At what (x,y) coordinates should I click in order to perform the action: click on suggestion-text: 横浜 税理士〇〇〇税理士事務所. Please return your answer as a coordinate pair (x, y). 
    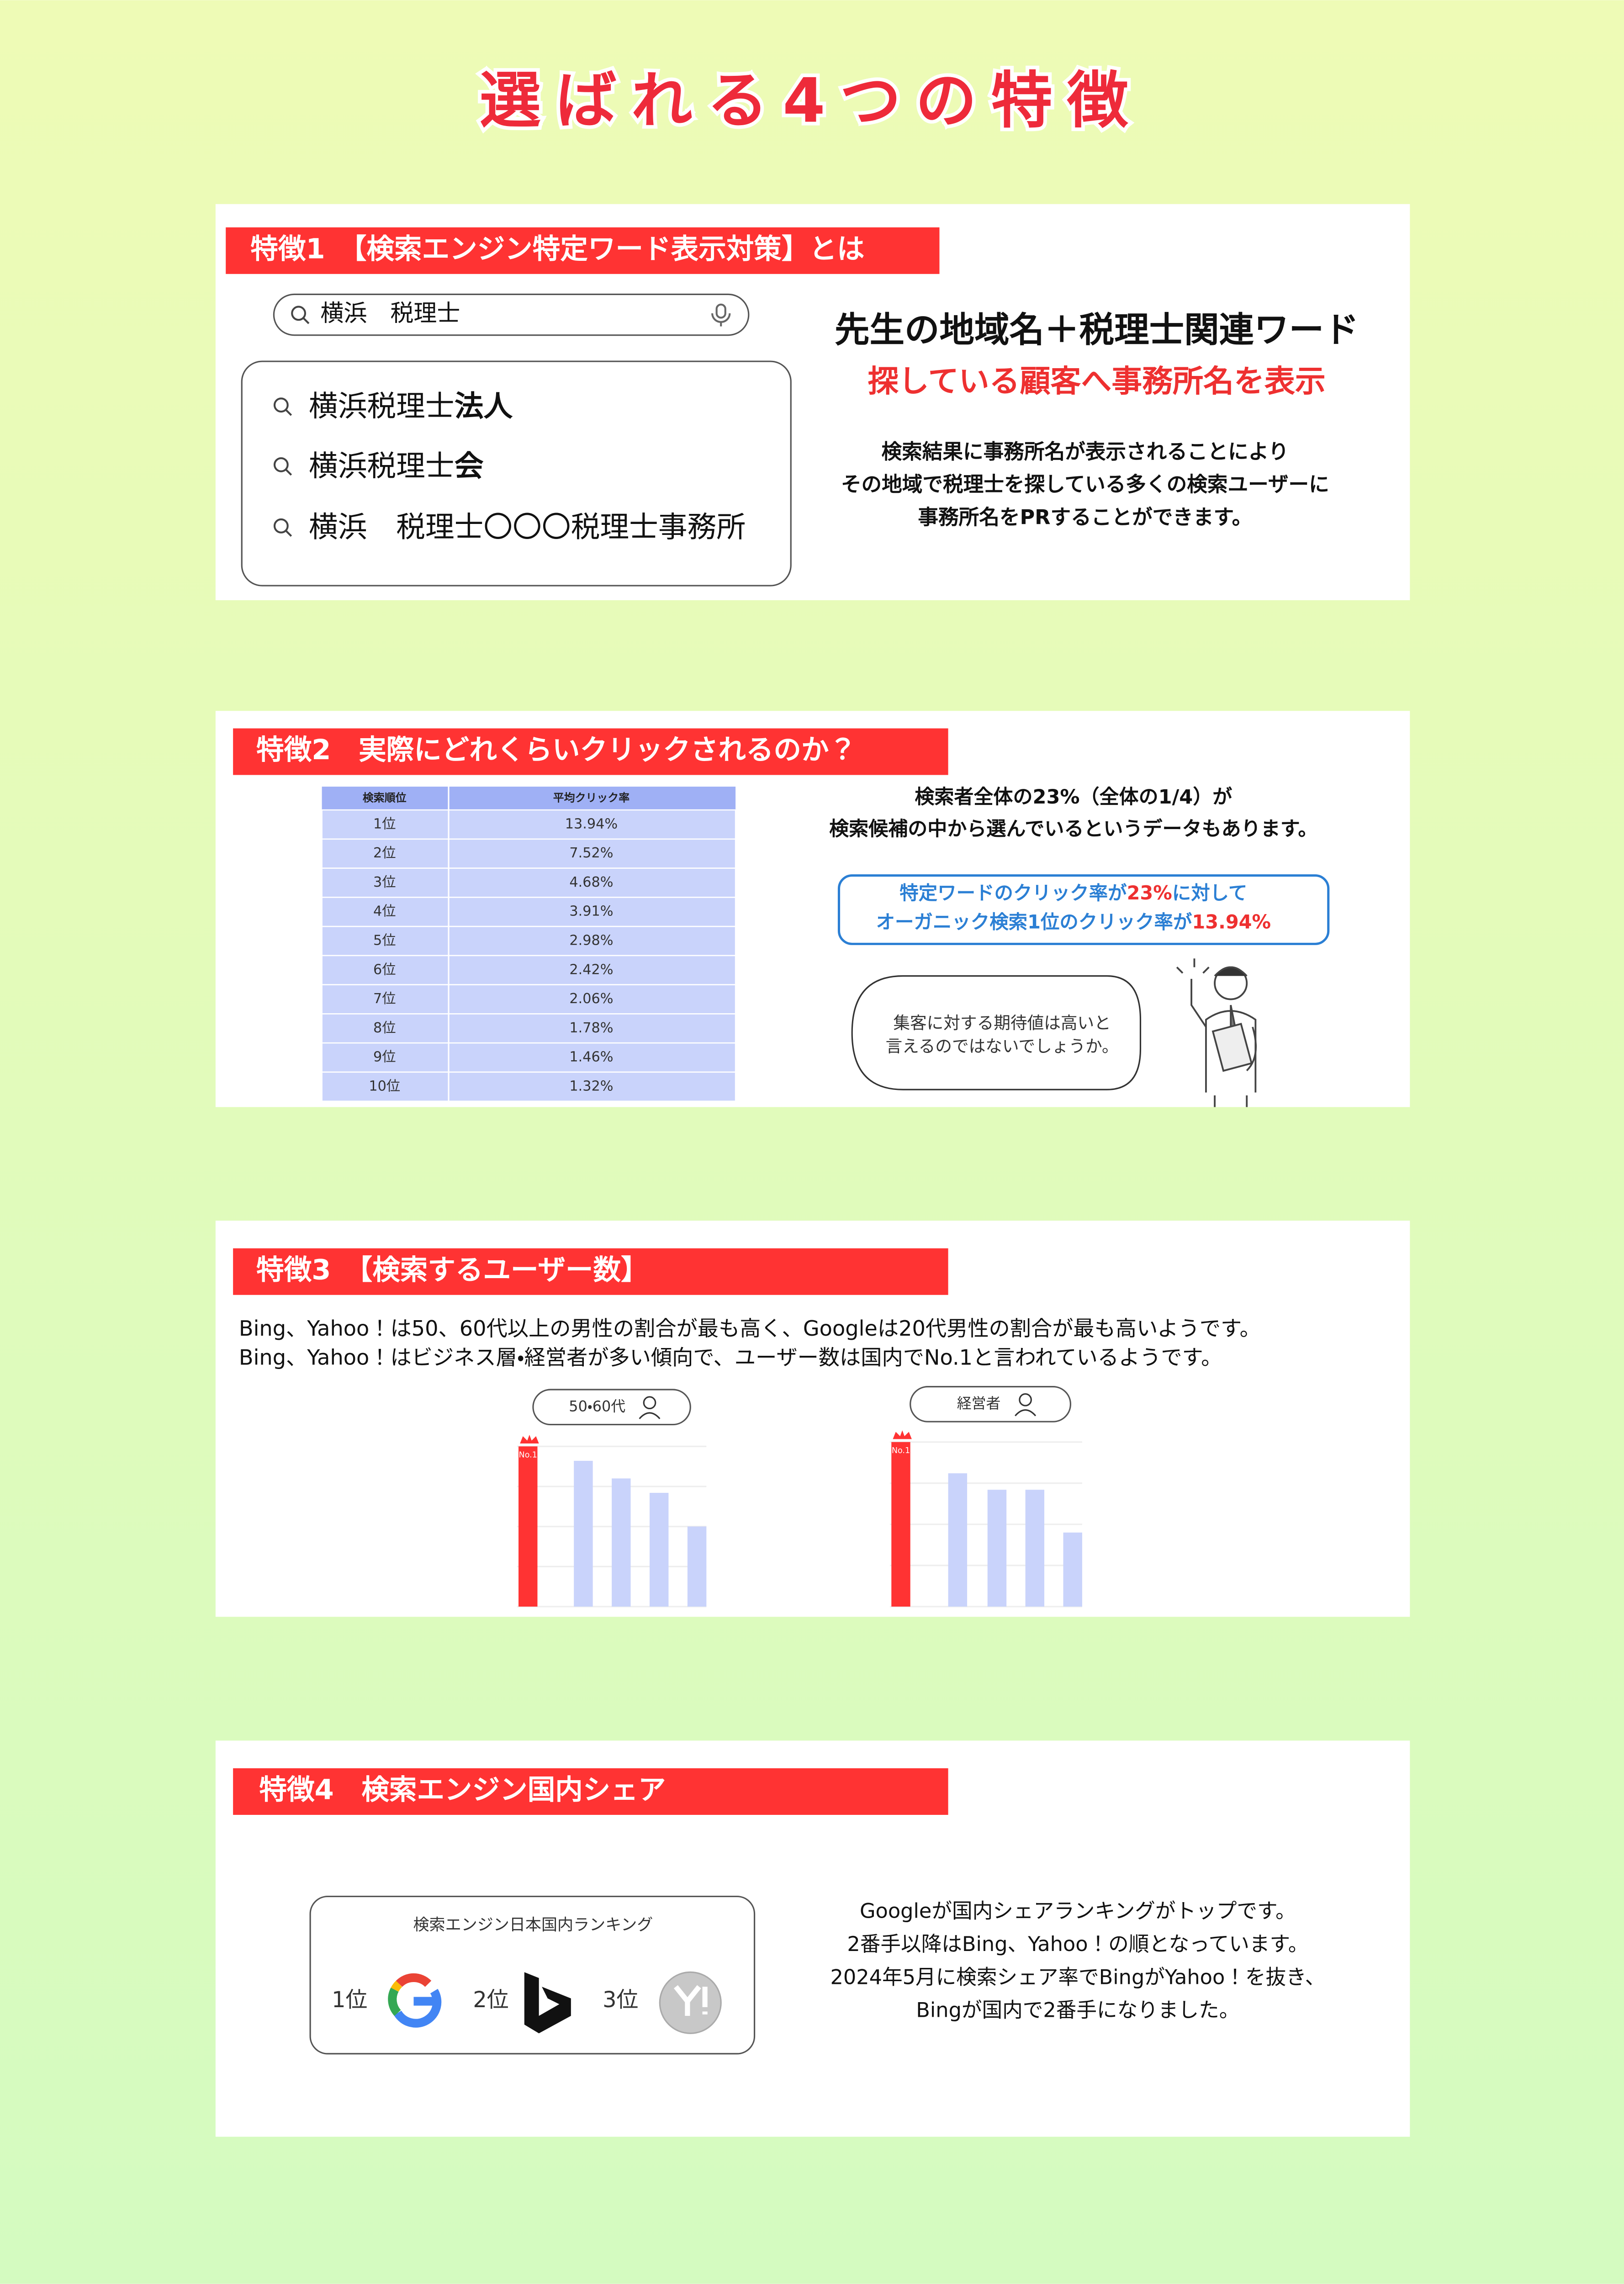
    Looking at the image, I should click on (527, 527).